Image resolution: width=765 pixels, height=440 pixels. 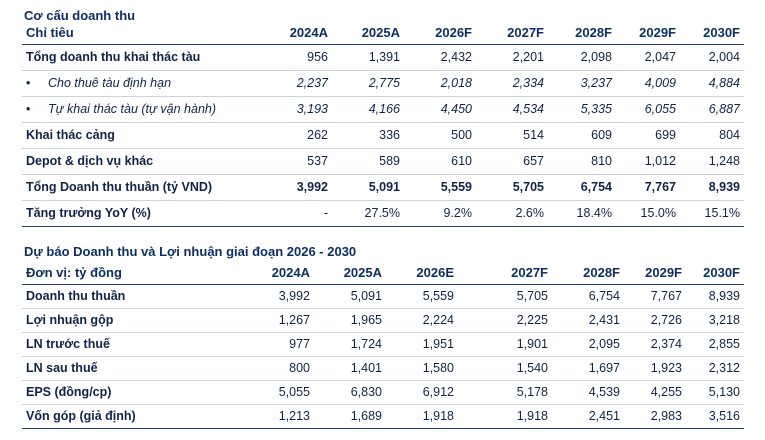 I want to click on table-cell: 2,201, so click(x=512, y=57).